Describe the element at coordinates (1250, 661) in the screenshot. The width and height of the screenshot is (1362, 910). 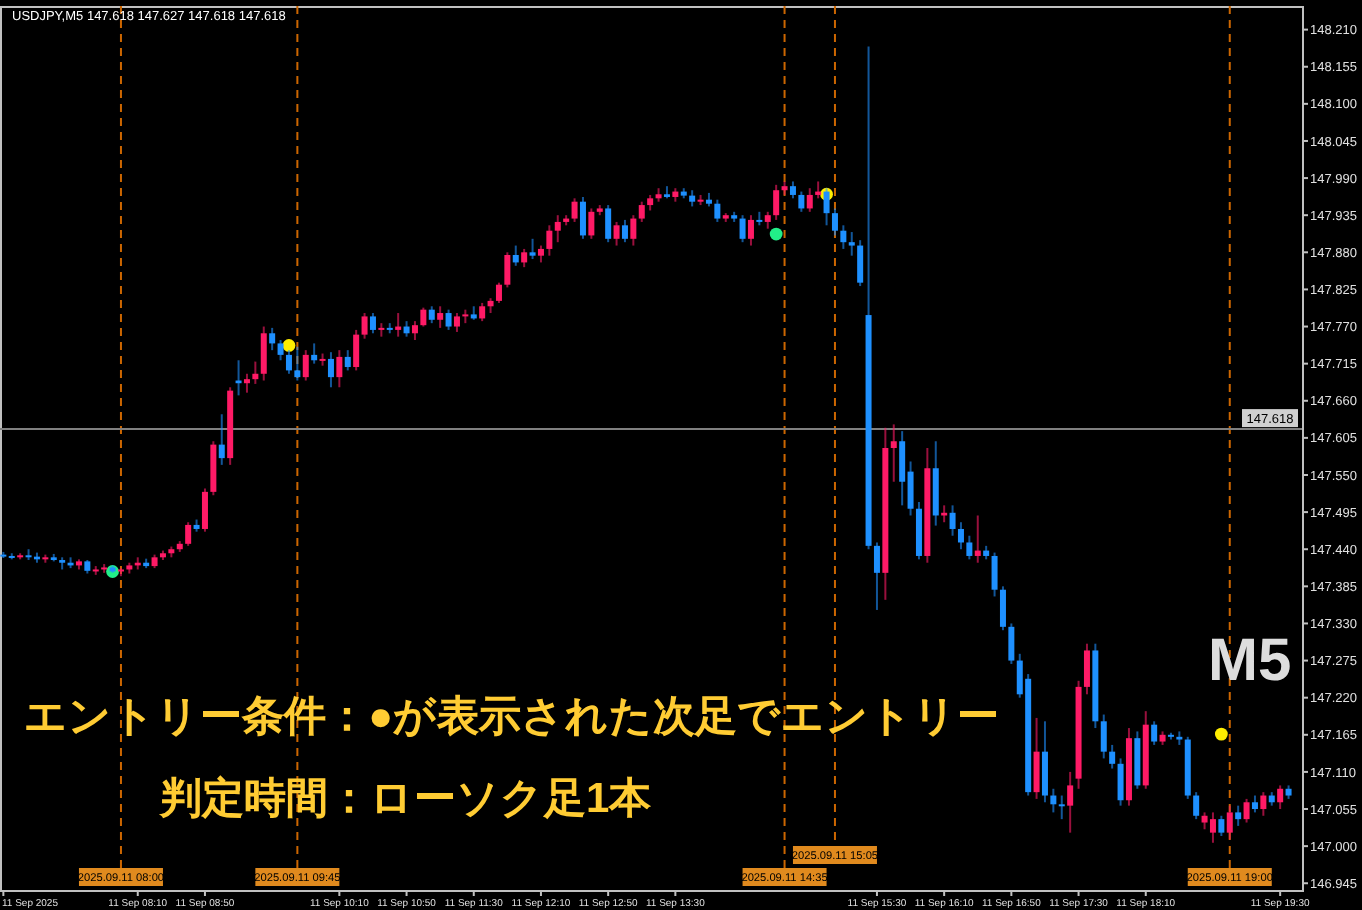
I see `annotation: M5` at that location.